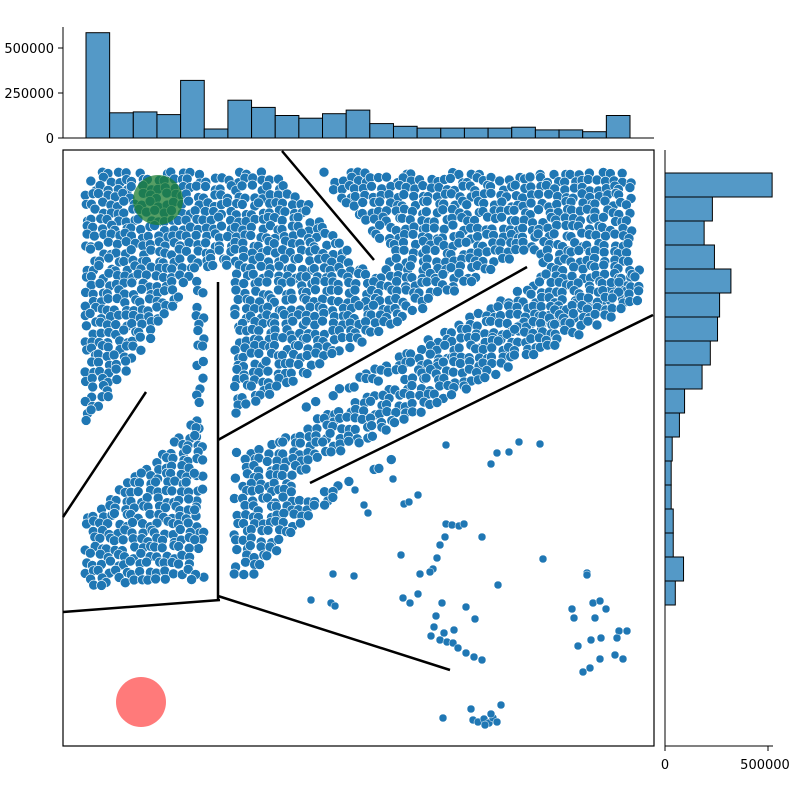 Image resolution: width=800 pixels, height=800 pixels. What do you see at coordinates (29, 49) in the screenshot?
I see `ytick-label-500000: 500000` at bounding box center [29, 49].